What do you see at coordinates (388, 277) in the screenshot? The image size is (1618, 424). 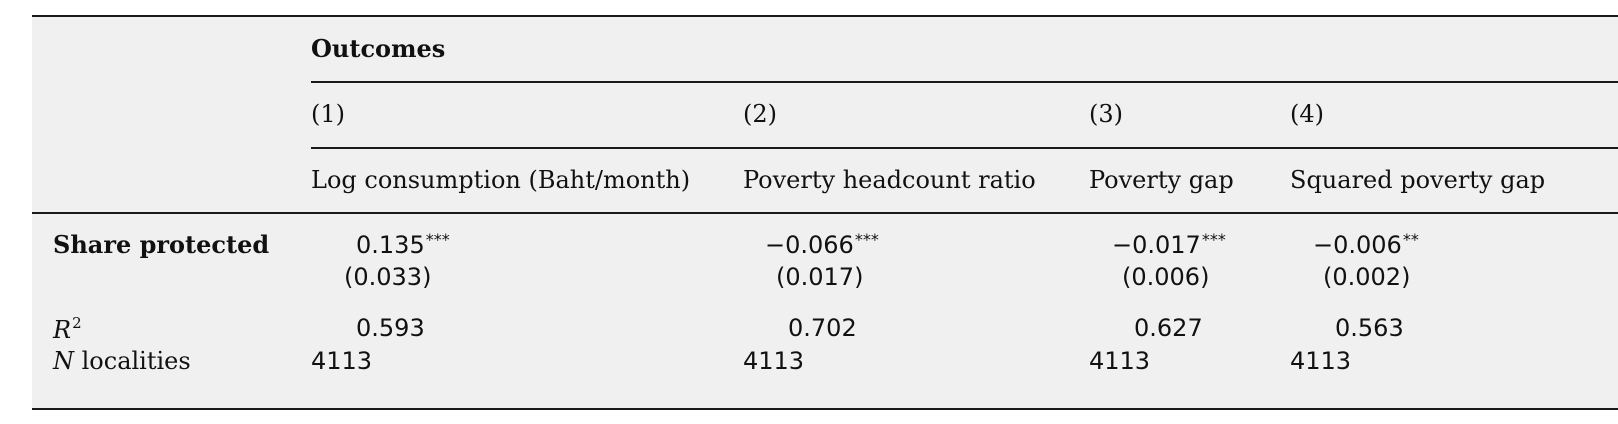 I see `std-error-cell: (0.033)` at bounding box center [388, 277].